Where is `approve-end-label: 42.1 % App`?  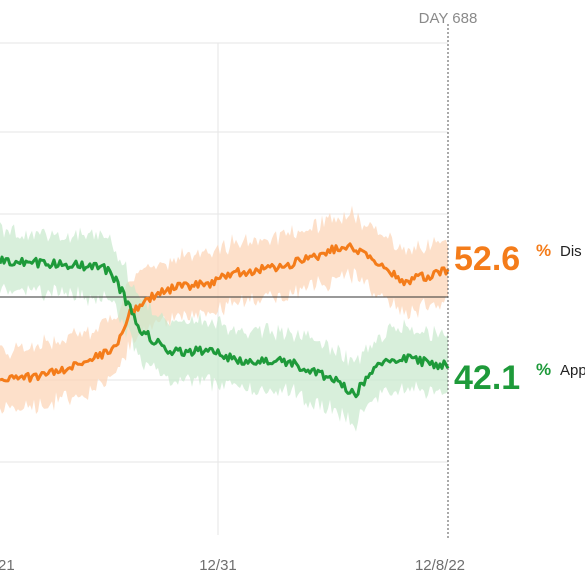
approve-end-label: 42.1 % App is located at coordinates (519, 378).